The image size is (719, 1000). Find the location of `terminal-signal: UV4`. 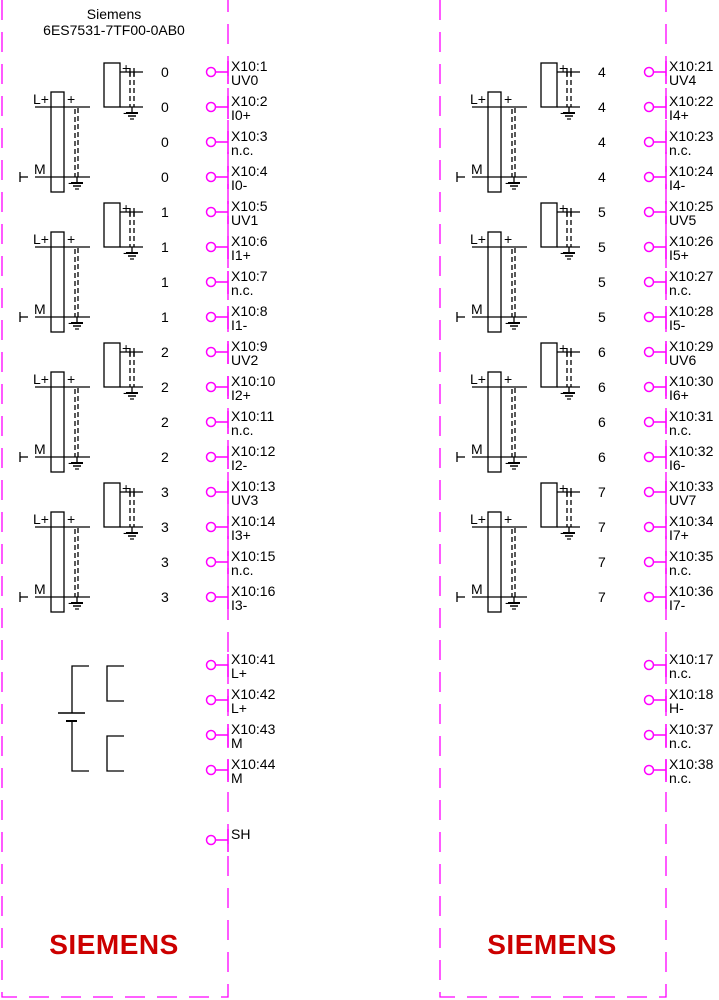

terminal-signal: UV4 is located at coordinates (682, 80).